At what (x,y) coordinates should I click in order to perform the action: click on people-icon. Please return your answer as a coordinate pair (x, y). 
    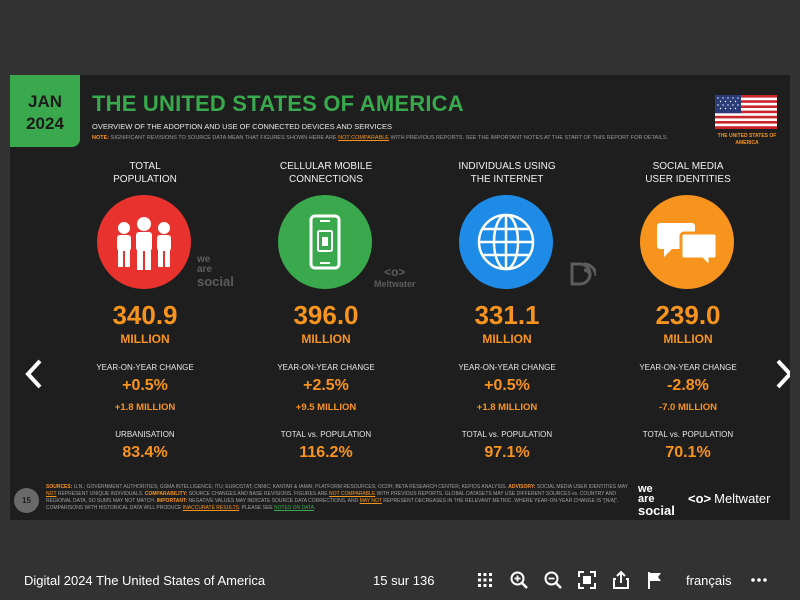
    Looking at the image, I should click on (144, 242).